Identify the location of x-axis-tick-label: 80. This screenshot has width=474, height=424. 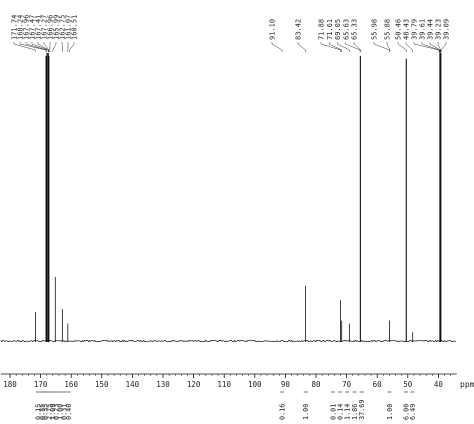
(316, 384).